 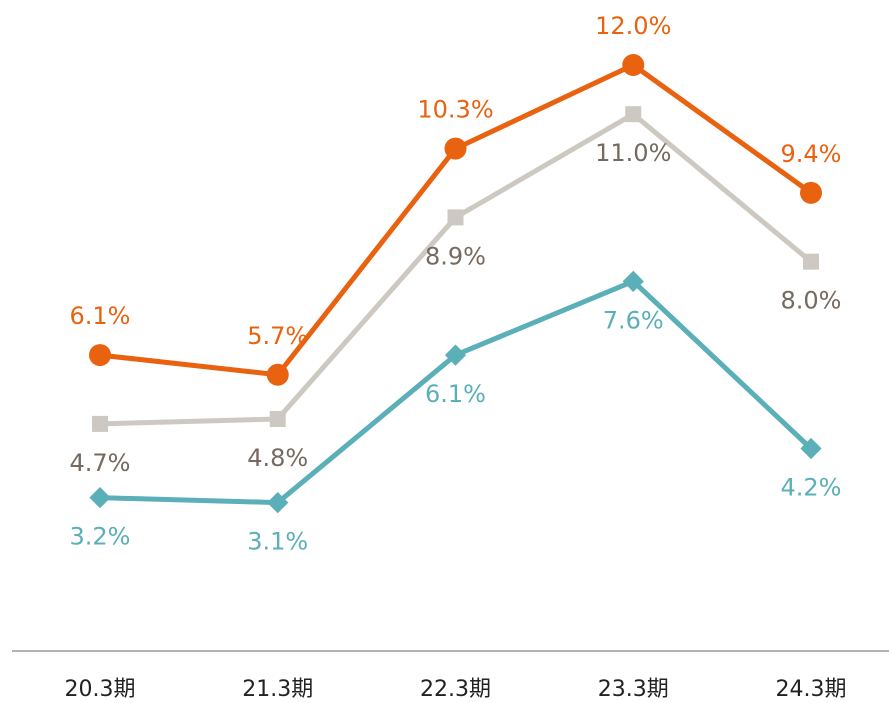 I want to click on data-label: 8.0%, so click(x=811, y=301).